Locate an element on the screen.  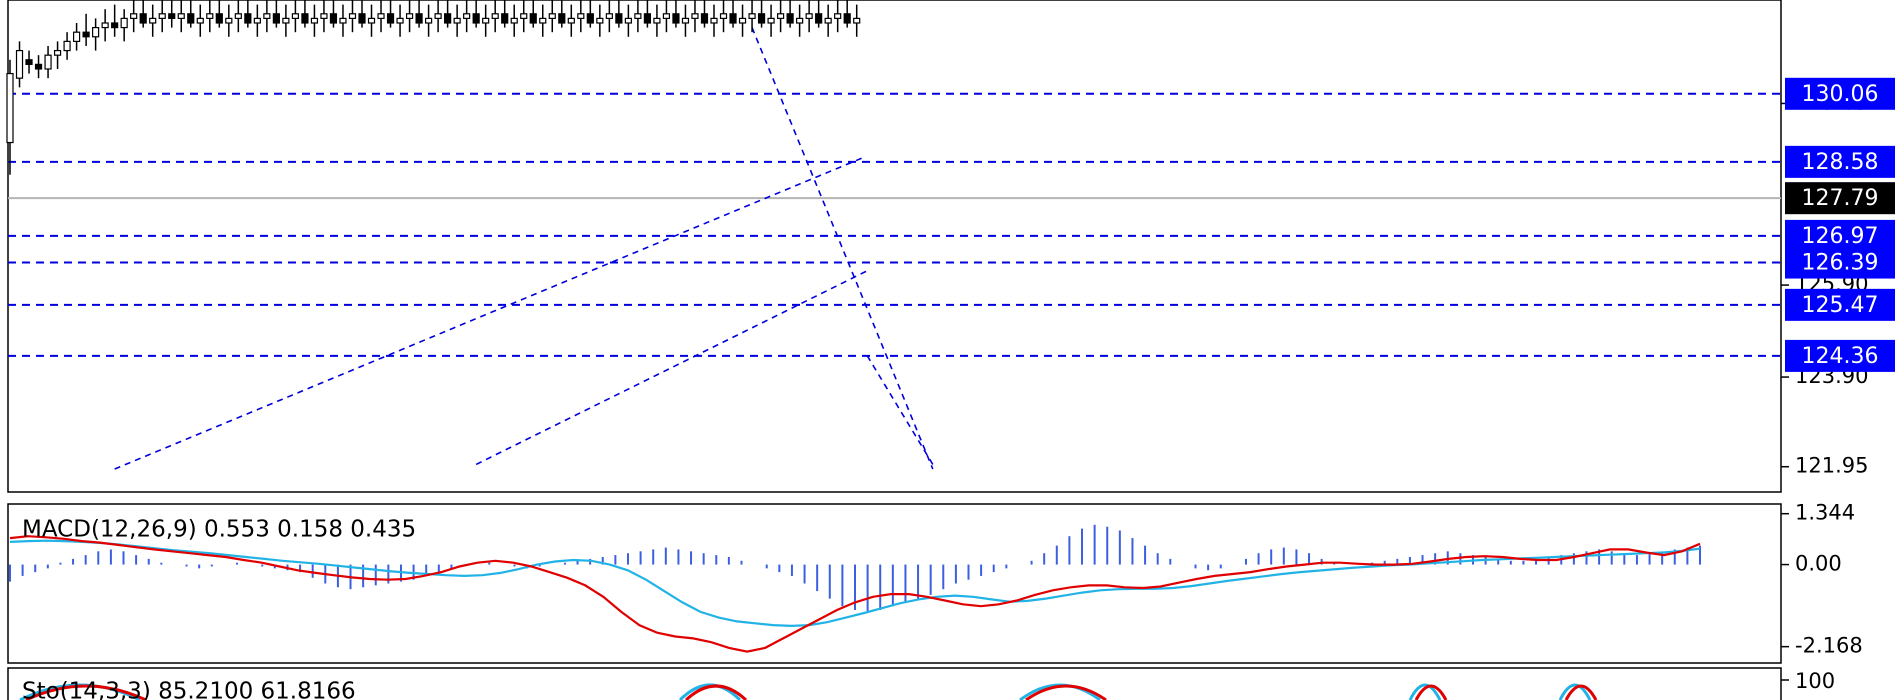
level-tag-label: 128.58 is located at coordinates (1840, 162).